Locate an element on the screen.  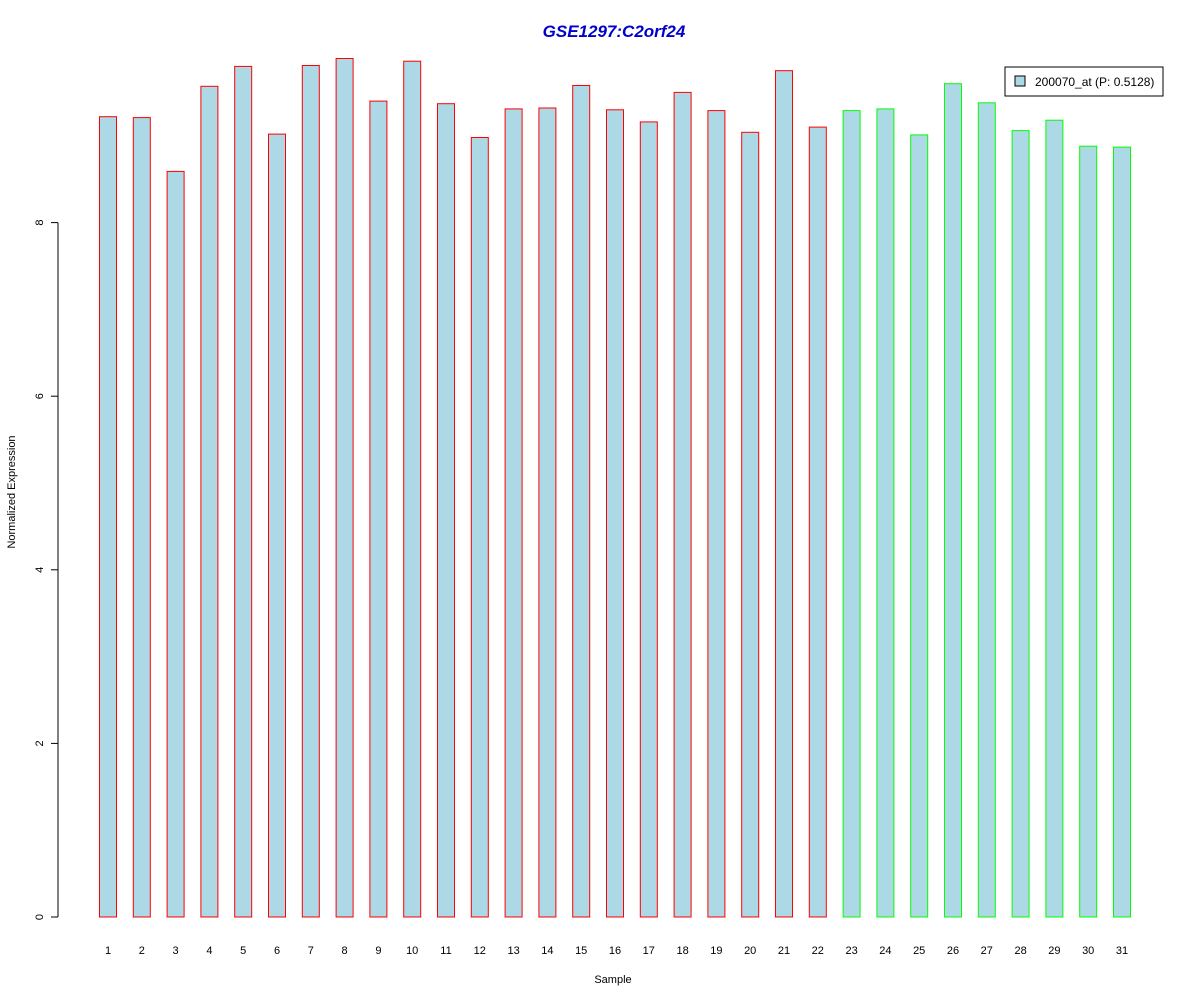
legend-label: 200070_at (P: 0.5128) is located at coordinates (1094, 82).